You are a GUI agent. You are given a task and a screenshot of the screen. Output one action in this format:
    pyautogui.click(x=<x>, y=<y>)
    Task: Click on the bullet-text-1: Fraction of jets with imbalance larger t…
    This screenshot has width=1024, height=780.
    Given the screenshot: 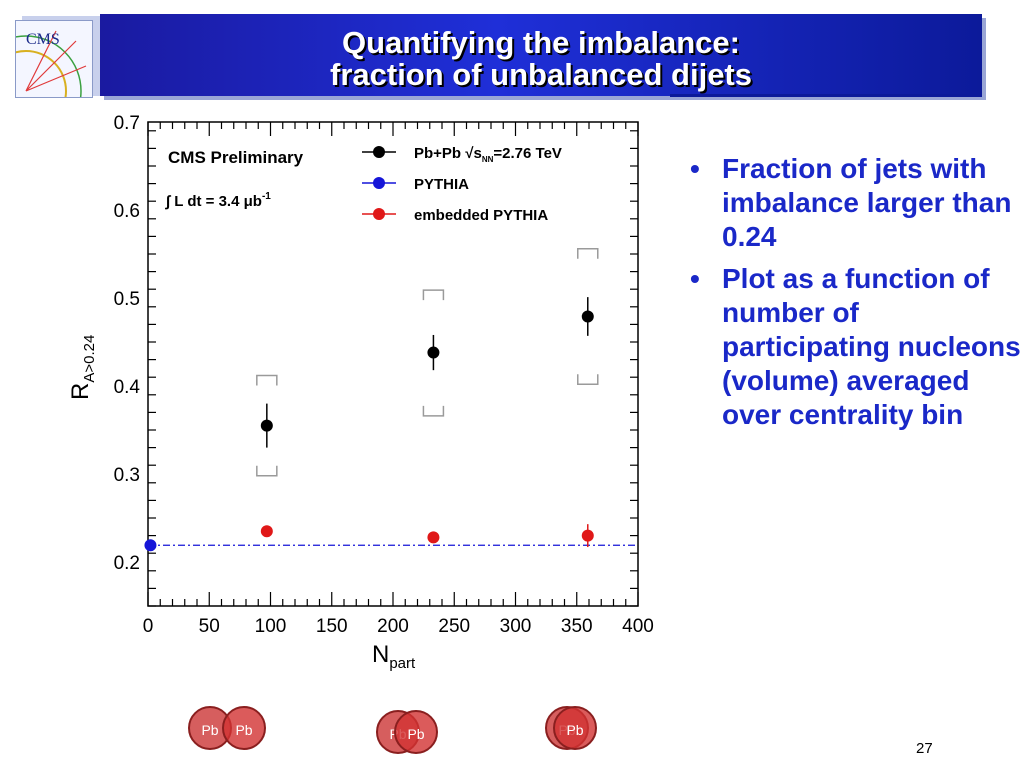 What is the action you would take?
    pyautogui.click(x=867, y=202)
    